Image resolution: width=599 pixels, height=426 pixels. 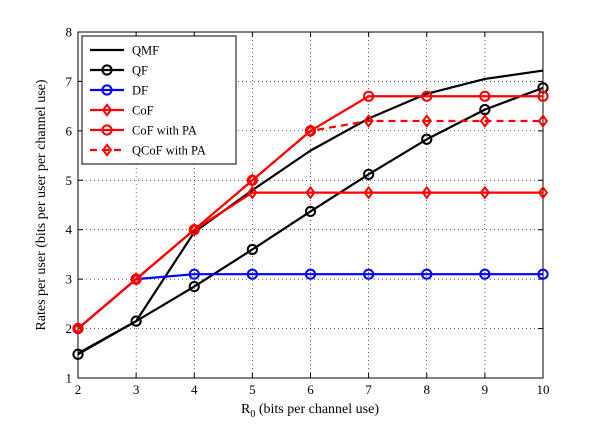 What do you see at coordinates (122, 110) in the screenshot?
I see `legend-entry-cof: CoF` at bounding box center [122, 110].